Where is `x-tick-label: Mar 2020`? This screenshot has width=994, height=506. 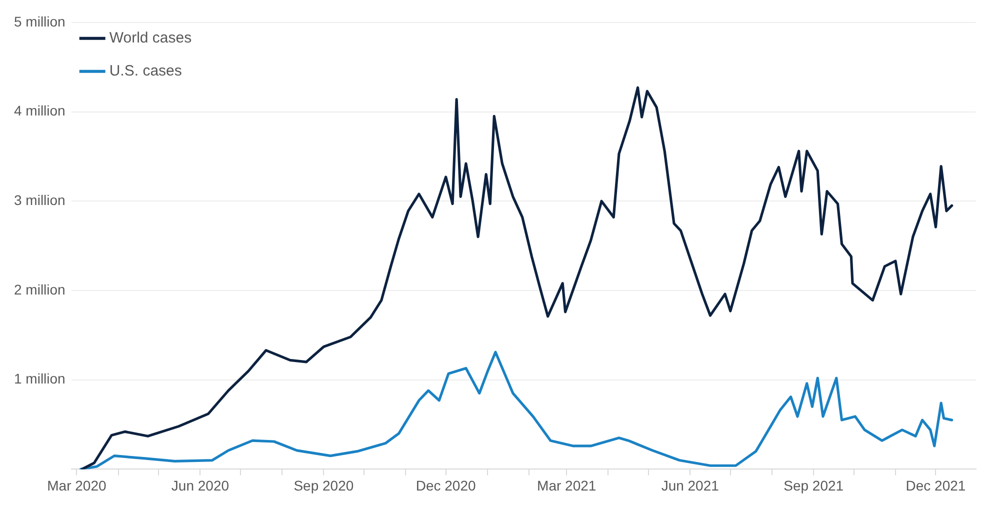
x-tick-label: Mar 2020 is located at coordinates (76, 485).